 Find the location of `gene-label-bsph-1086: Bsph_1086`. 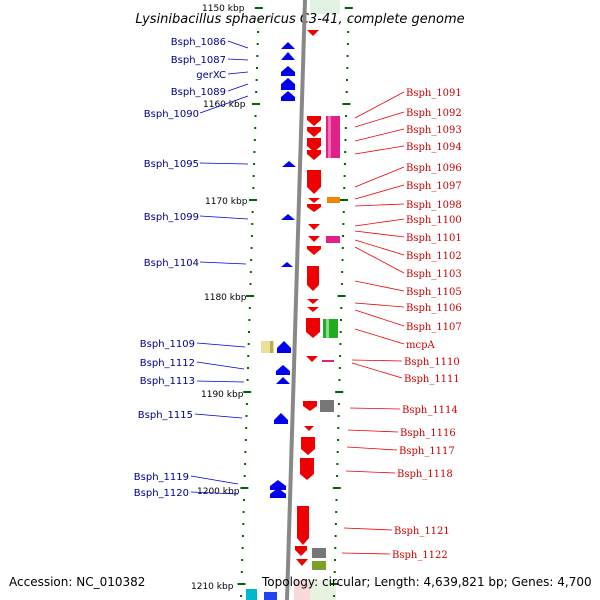

gene-label-bsph-1086: Bsph_1086 is located at coordinates (198, 42).